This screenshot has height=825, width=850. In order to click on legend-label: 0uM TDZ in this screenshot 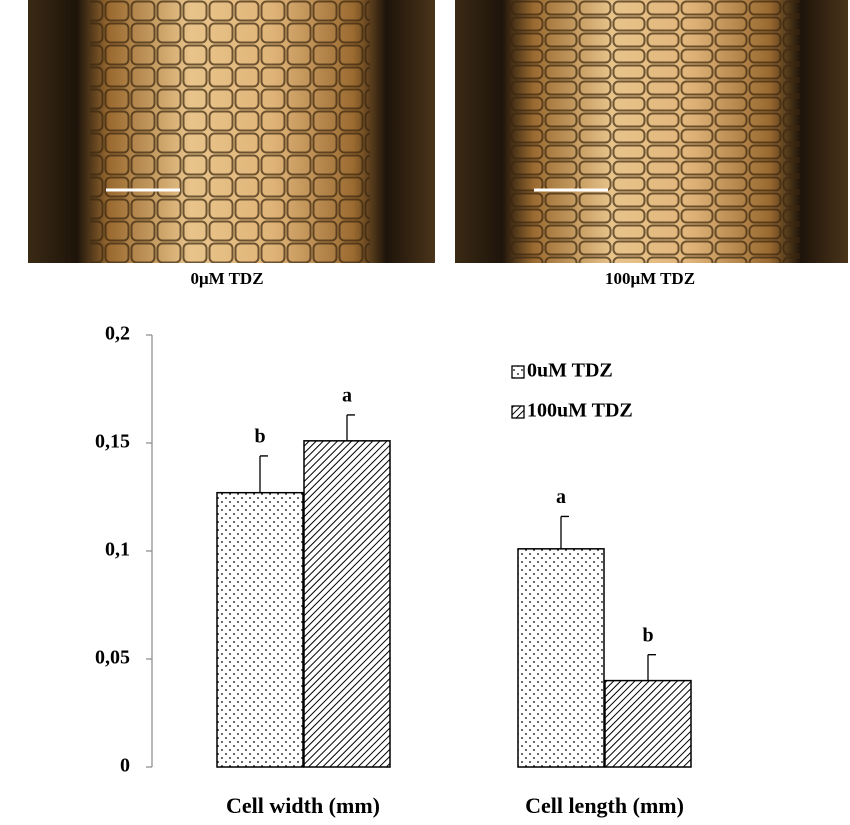, I will do `click(570, 371)`.